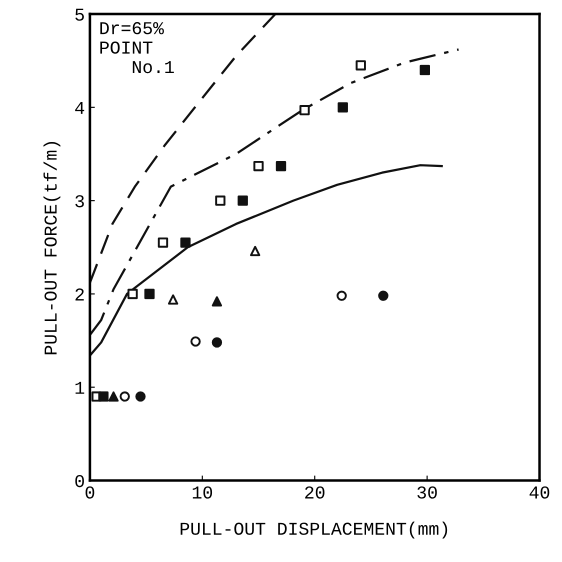 Image resolution: width=562 pixels, height=562 pixels. What do you see at coordinates (314, 492) in the screenshot?
I see `x-tick-label: 20` at bounding box center [314, 492].